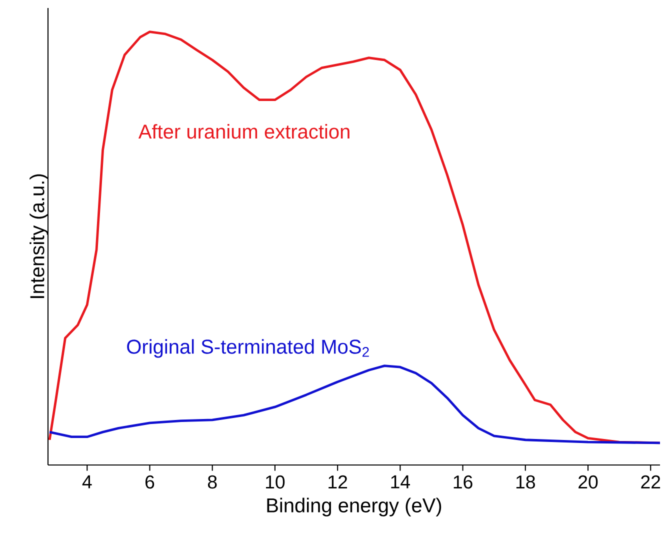  Describe the element at coordinates (248, 348) in the screenshot. I see `series-label: Original S-terminated MoS$_{2}$` at that location.